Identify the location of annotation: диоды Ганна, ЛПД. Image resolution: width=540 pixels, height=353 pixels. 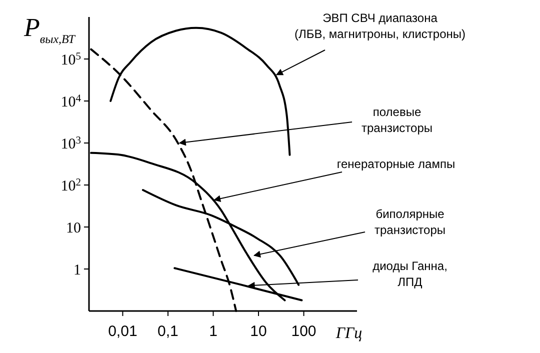
(410, 274).